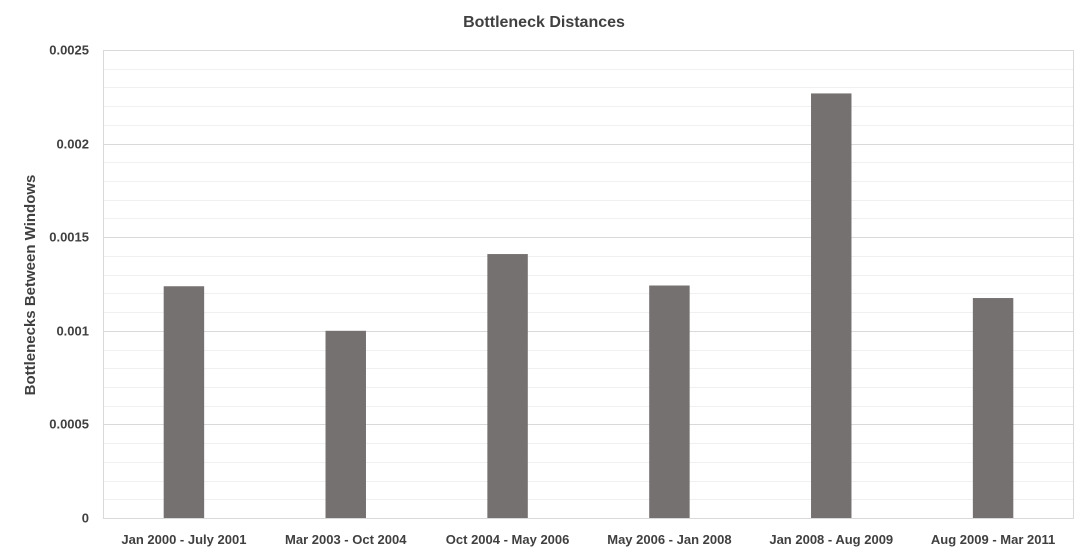  What do you see at coordinates (85, 518) in the screenshot?
I see `y-tick-label: 0` at bounding box center [85, 518].